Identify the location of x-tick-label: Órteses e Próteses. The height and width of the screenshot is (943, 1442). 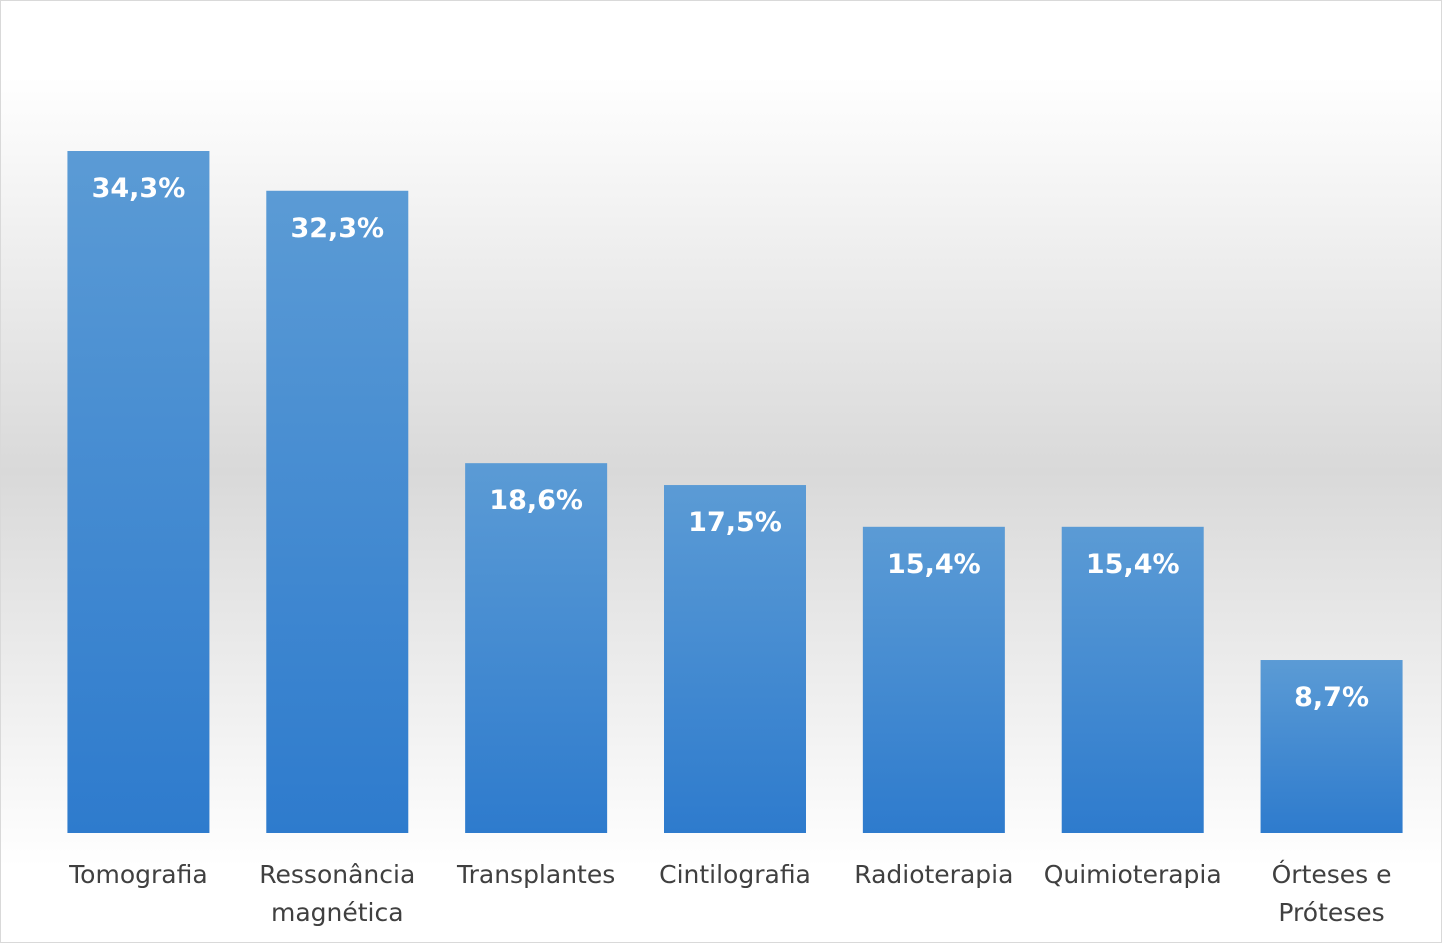
(1331, 893).